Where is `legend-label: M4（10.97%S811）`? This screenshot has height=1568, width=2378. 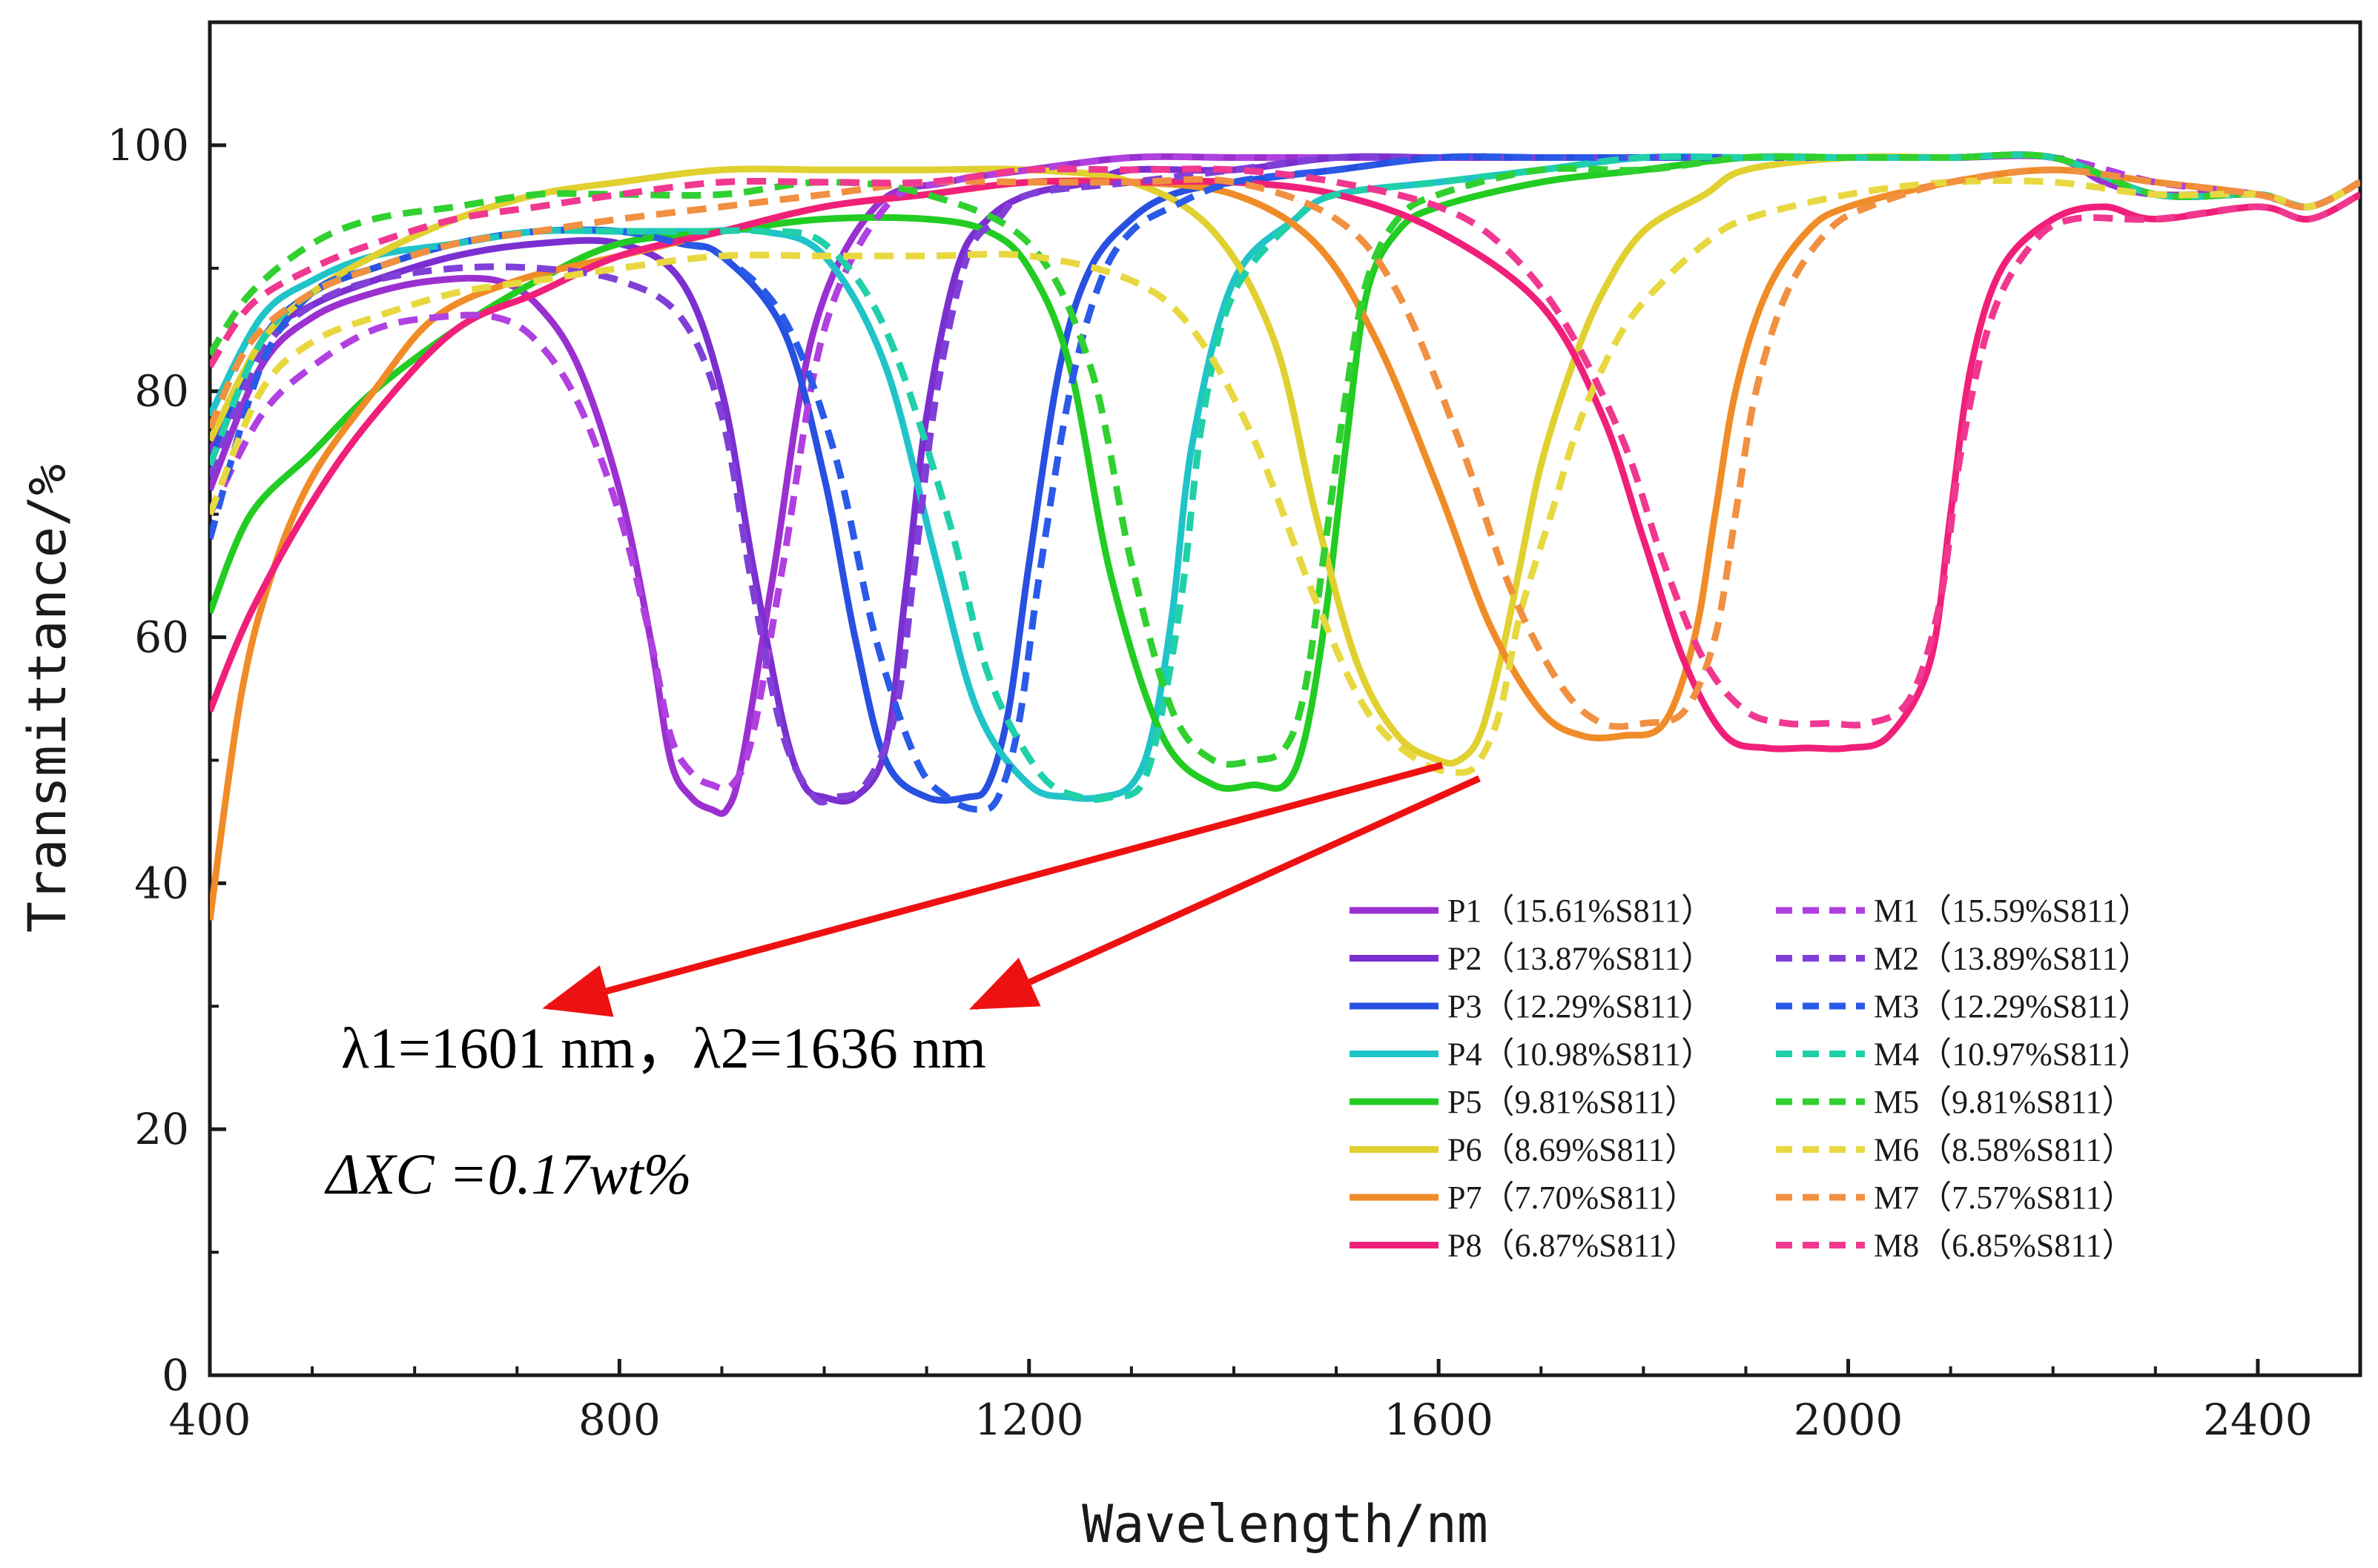 legend-label: M4（10.97%S811） is located at coordinates (2012, 1054).